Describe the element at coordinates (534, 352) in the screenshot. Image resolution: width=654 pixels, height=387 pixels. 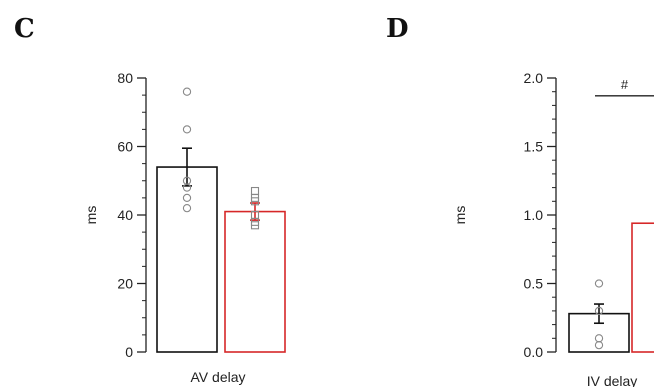
I see `y-tick-label: 0.0` at that location.